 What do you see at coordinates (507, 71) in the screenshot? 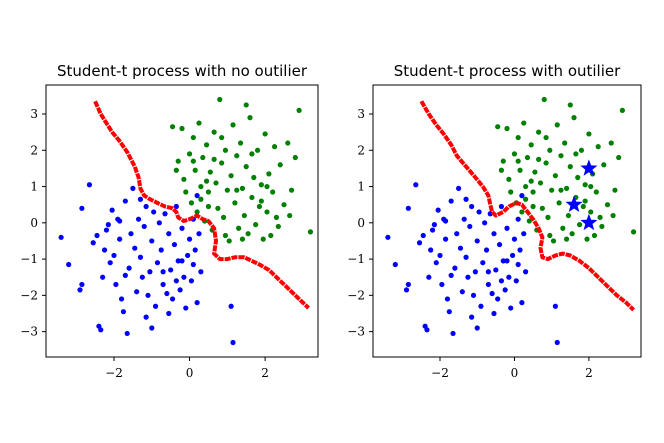
I see `chart-right-title: Student-t process with outilier` at bounding box center [507, 71].